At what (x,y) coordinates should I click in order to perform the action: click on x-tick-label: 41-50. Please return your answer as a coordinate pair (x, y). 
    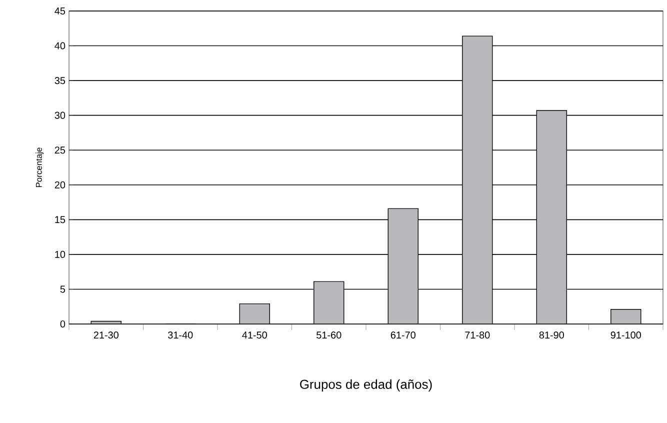
    Looking at the image, I should click on (254, 335).